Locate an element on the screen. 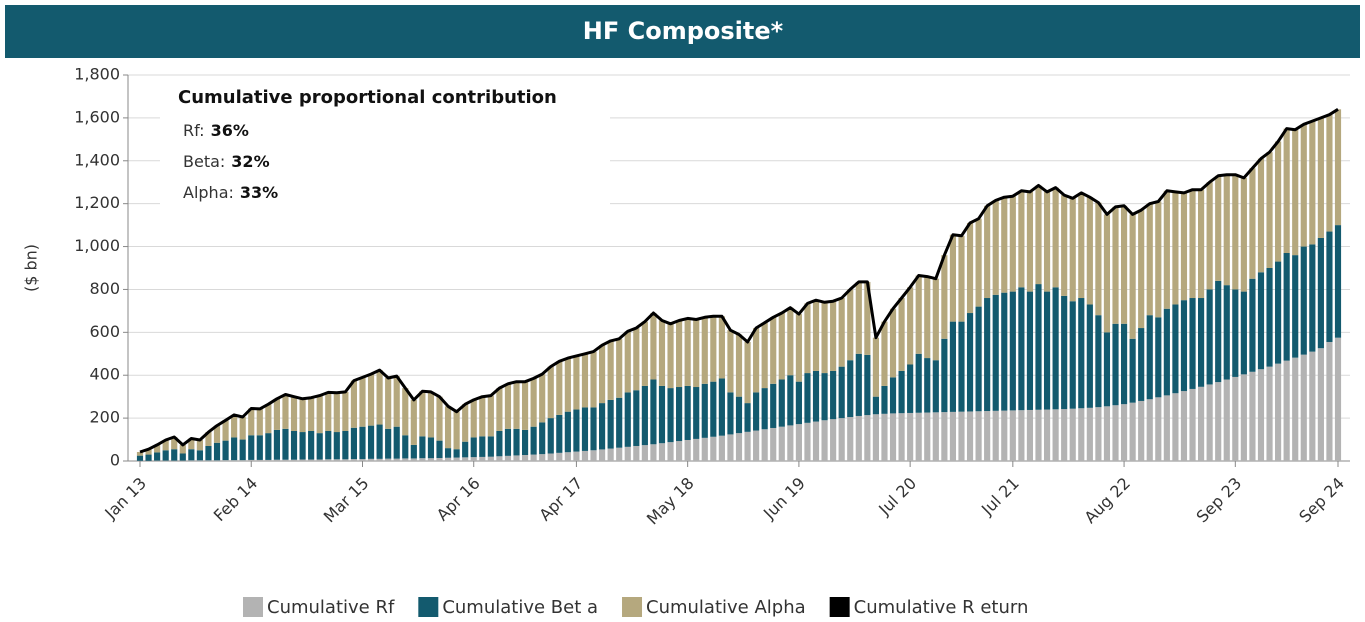 The image size is (1365, 622). y-tick-label: 1,600 is located at coordinates (97, 116).